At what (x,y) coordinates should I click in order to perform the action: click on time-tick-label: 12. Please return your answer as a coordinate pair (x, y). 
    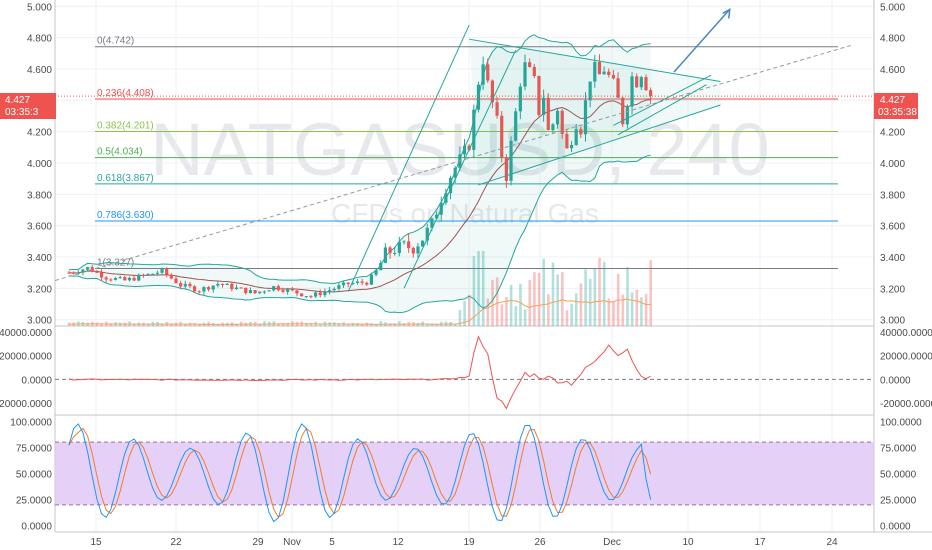
    Looking at the image, I should click on (398, 542).